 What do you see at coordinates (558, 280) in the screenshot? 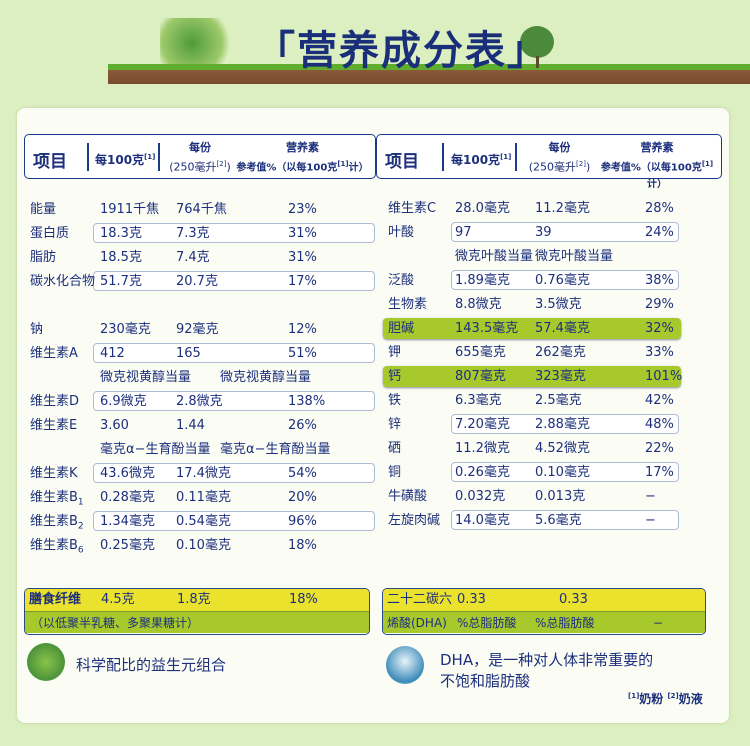
I see `table-row: 泛酸 1.89毫克 0.76毫克 38%` at bounding box center [558, 280].